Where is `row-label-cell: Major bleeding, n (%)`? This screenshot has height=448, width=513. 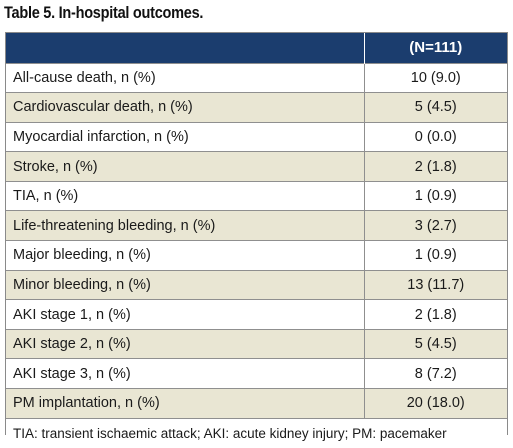 row-label-cell: Major bleeding, n (%) is located at coordinates (185, 255).